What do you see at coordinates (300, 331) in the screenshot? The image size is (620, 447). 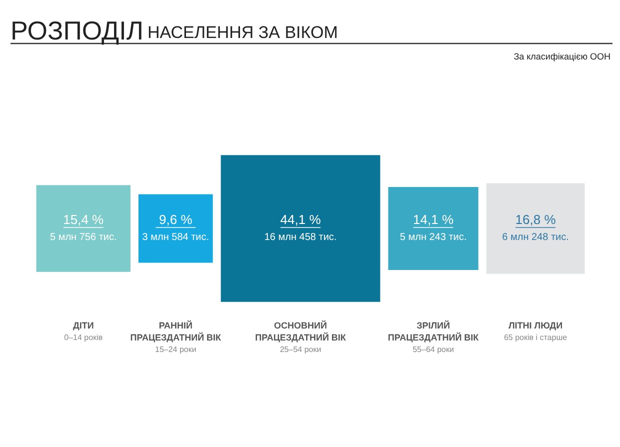 I see `category-label: ОСНОВНИЙ ПРАЦЕЗДАТНИЙ ВІК` at bounding box center [300, 331].